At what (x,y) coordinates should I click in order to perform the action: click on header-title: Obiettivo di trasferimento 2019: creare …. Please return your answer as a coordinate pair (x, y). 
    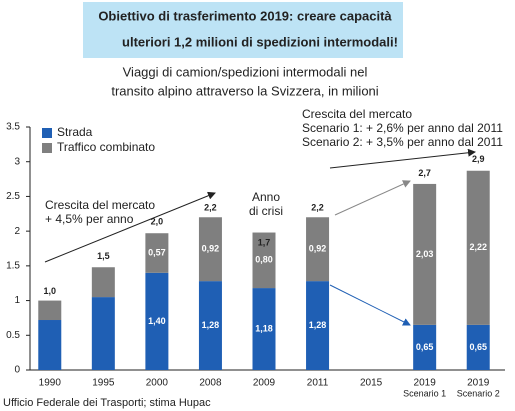
    Looking at the image, I should click on (245, 15).